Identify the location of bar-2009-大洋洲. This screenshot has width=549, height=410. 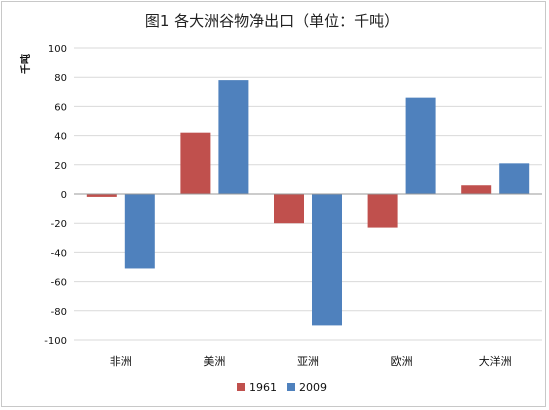
(514, 178).